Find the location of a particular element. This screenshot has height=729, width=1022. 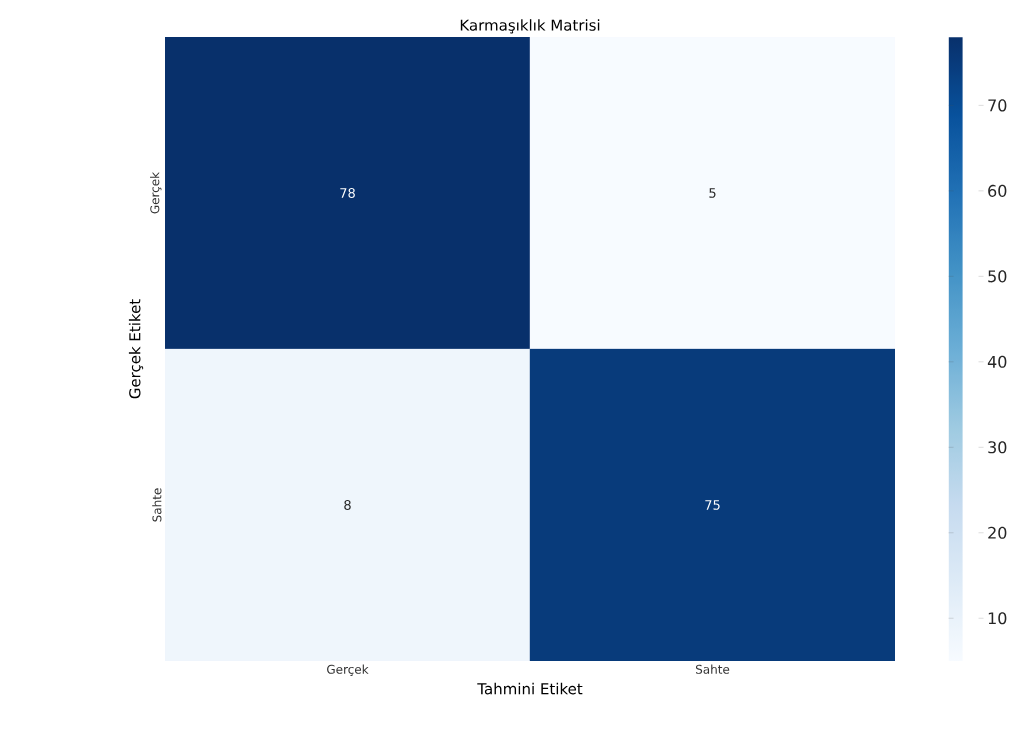

y-axis-title: Gerçek Etiket is located at coordinates (136, 349).